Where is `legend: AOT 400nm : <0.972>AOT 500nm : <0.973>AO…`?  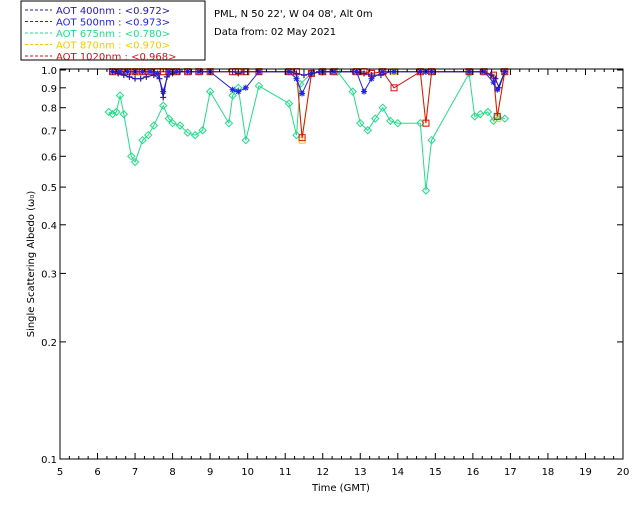 legend: AOT 400nm : <0.972>AOT 500nm : <0.973>AO… is located at coordinates (113, 31).